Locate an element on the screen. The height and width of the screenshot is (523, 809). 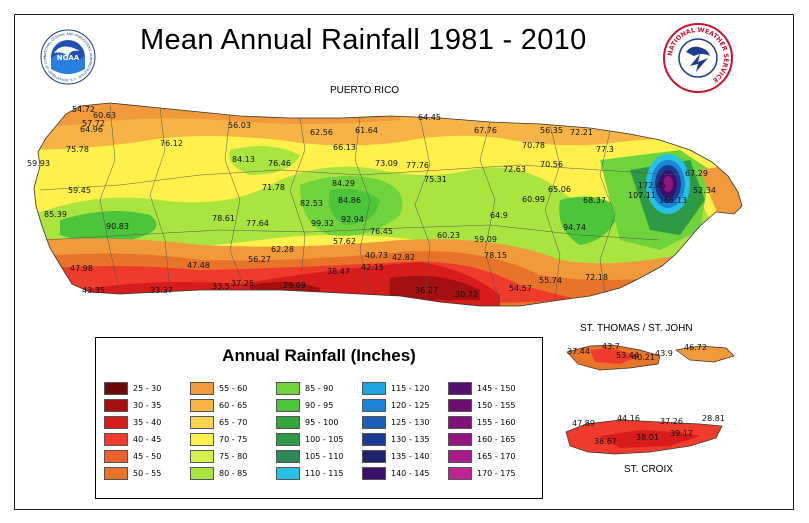
station-label: 60.99 is located at coordinates (533, 199).